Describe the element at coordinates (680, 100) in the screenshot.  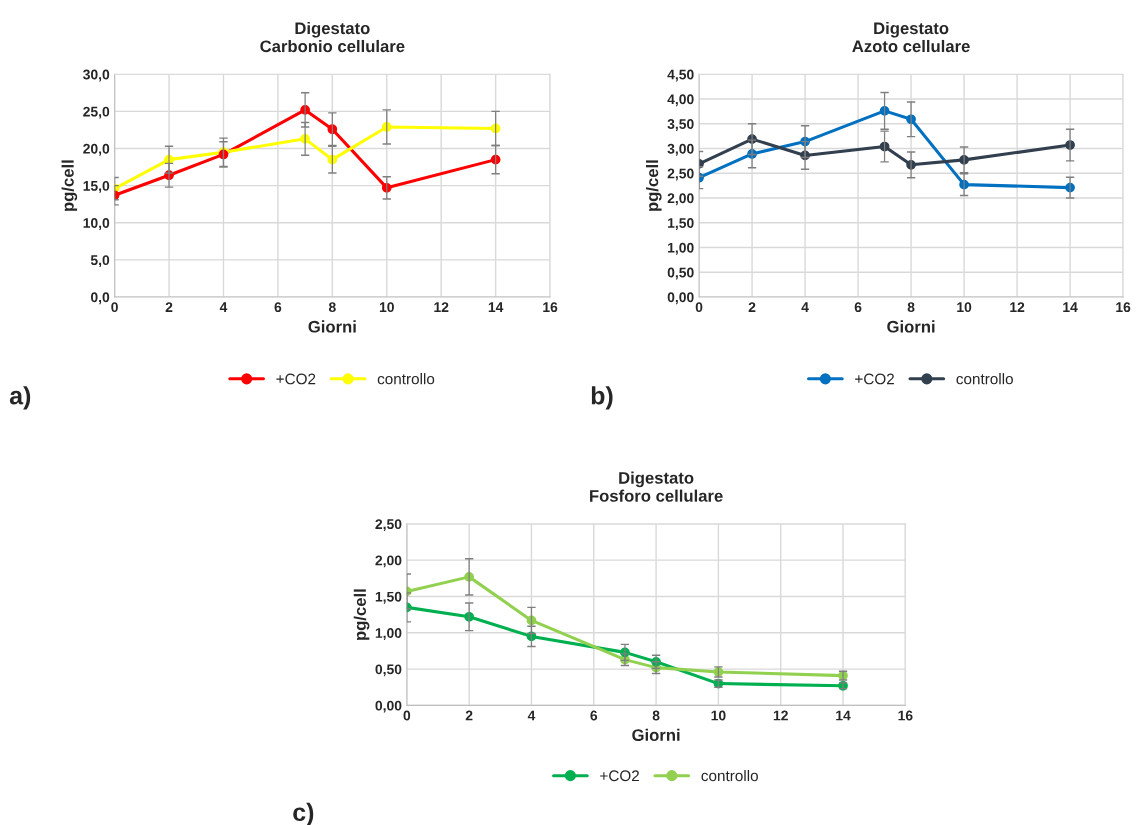
I see `y-tick-label: 4,00` at that location.